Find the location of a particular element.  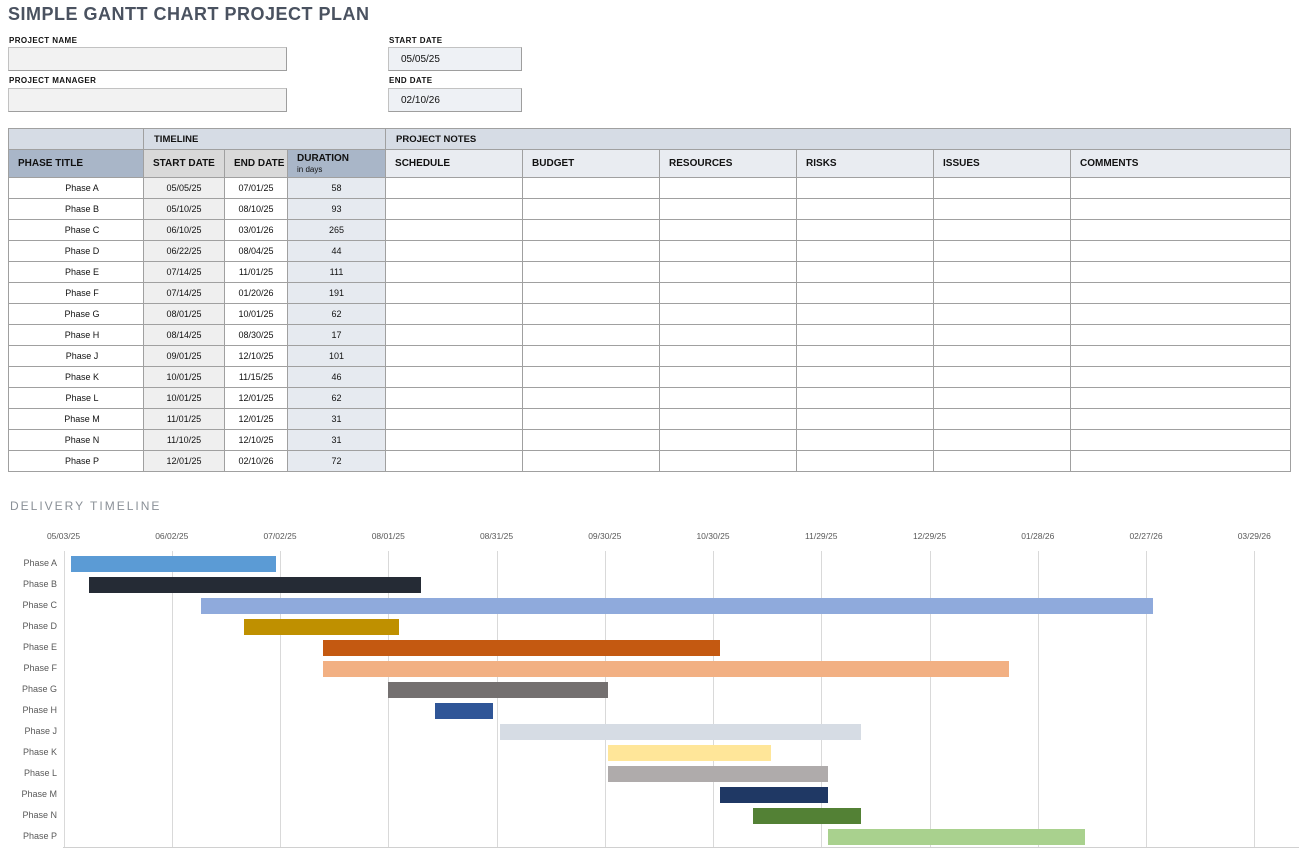

start-date-cell: 05/05/25 is located at coordinates (184, 188).